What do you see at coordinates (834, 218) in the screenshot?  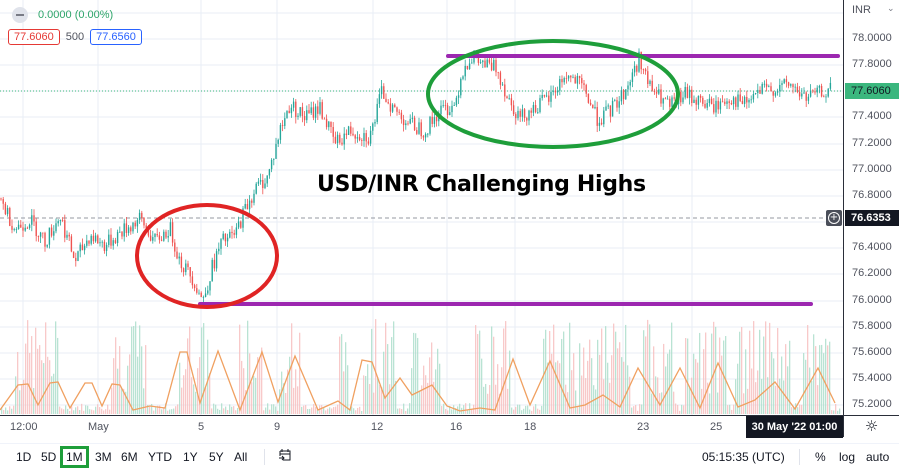 I see `crosshair-add-button: +` at bounding box center [834, 218].